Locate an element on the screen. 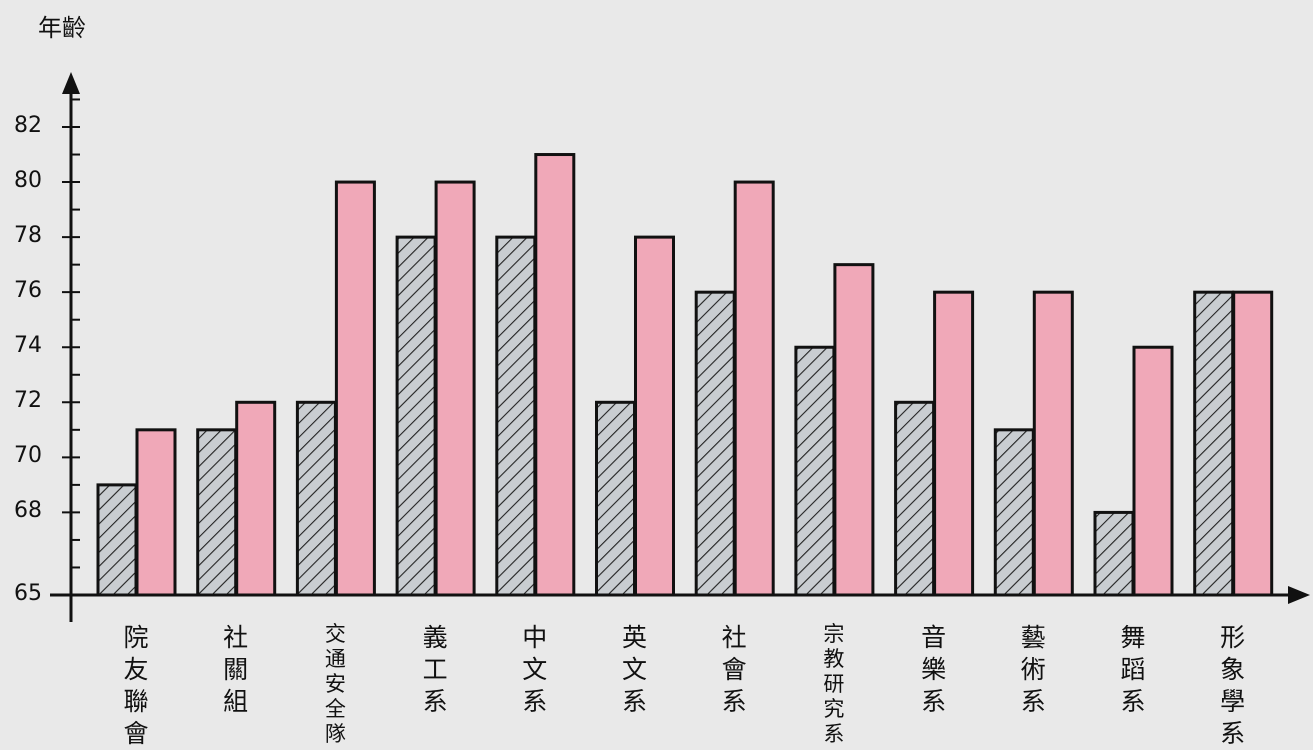 This screenshot has width=1313, height=750. y-tick-label: 80 is located at coordinates (28, 181).